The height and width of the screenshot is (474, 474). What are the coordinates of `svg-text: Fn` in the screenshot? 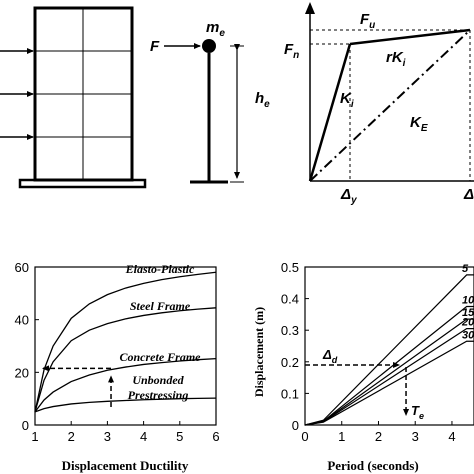 It's located at (291, 51).